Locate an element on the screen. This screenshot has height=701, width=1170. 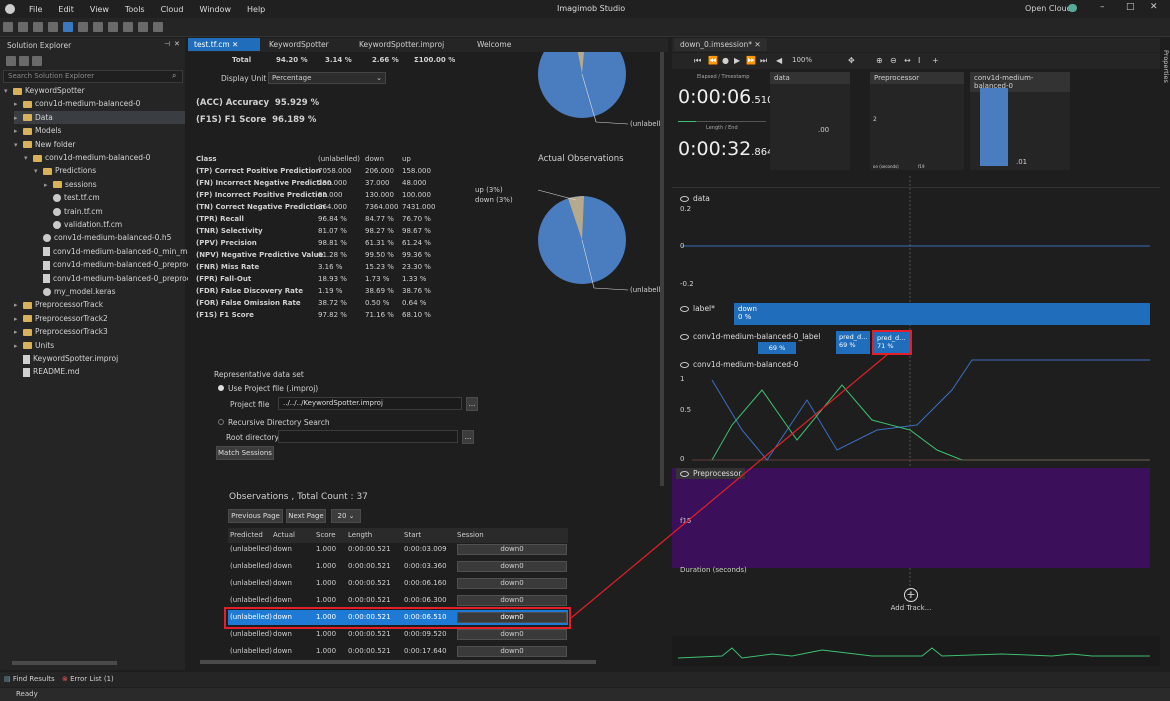
volume-icon: ◀ is located at coordinates (779, 60).